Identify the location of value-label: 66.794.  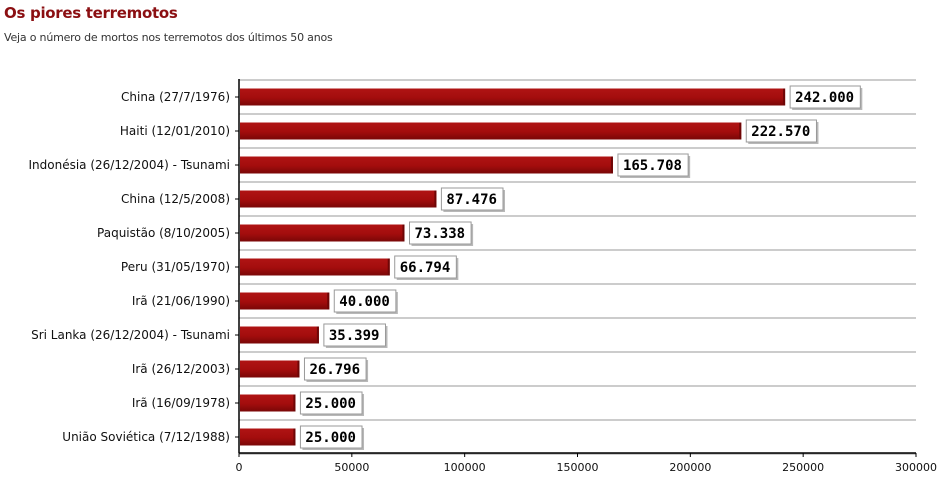
(425, 268).